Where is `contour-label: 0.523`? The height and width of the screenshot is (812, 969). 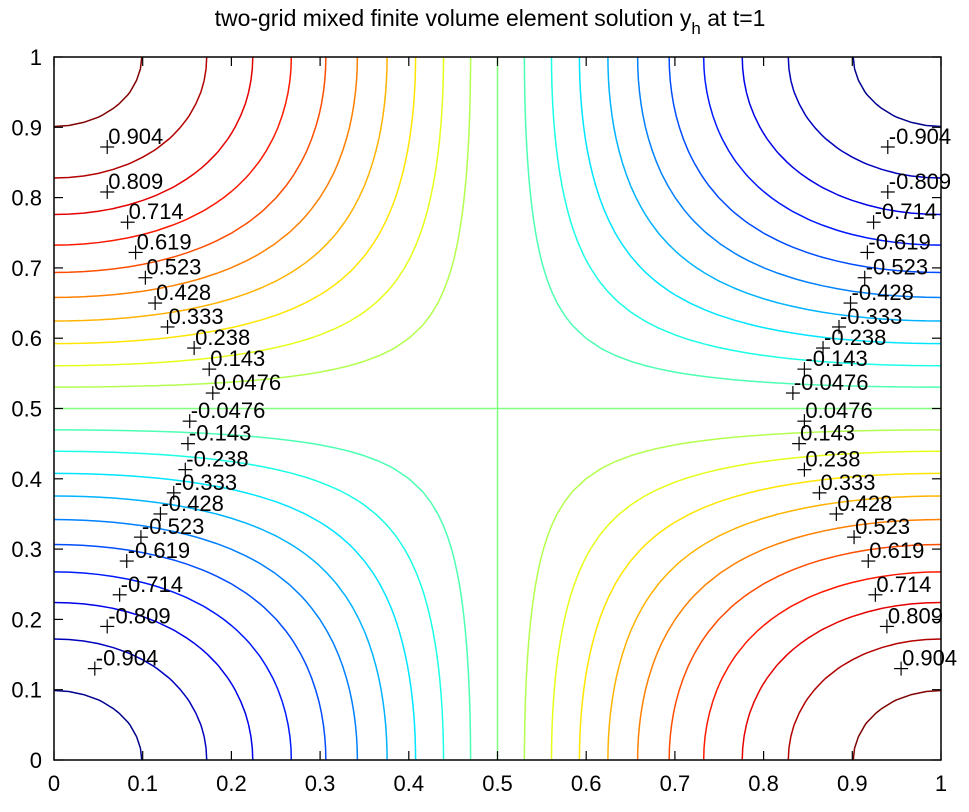
contour-label: 0.523 is located at coordinates (169, 270).